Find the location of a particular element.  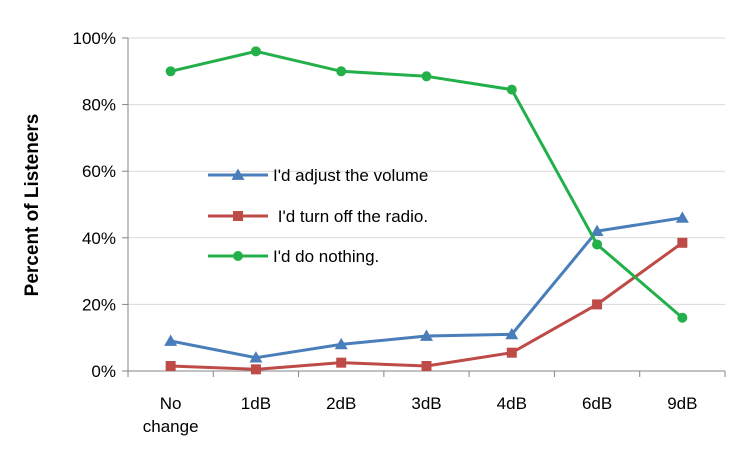

y-tick-label: 80% is located at coordinates (99, 105).